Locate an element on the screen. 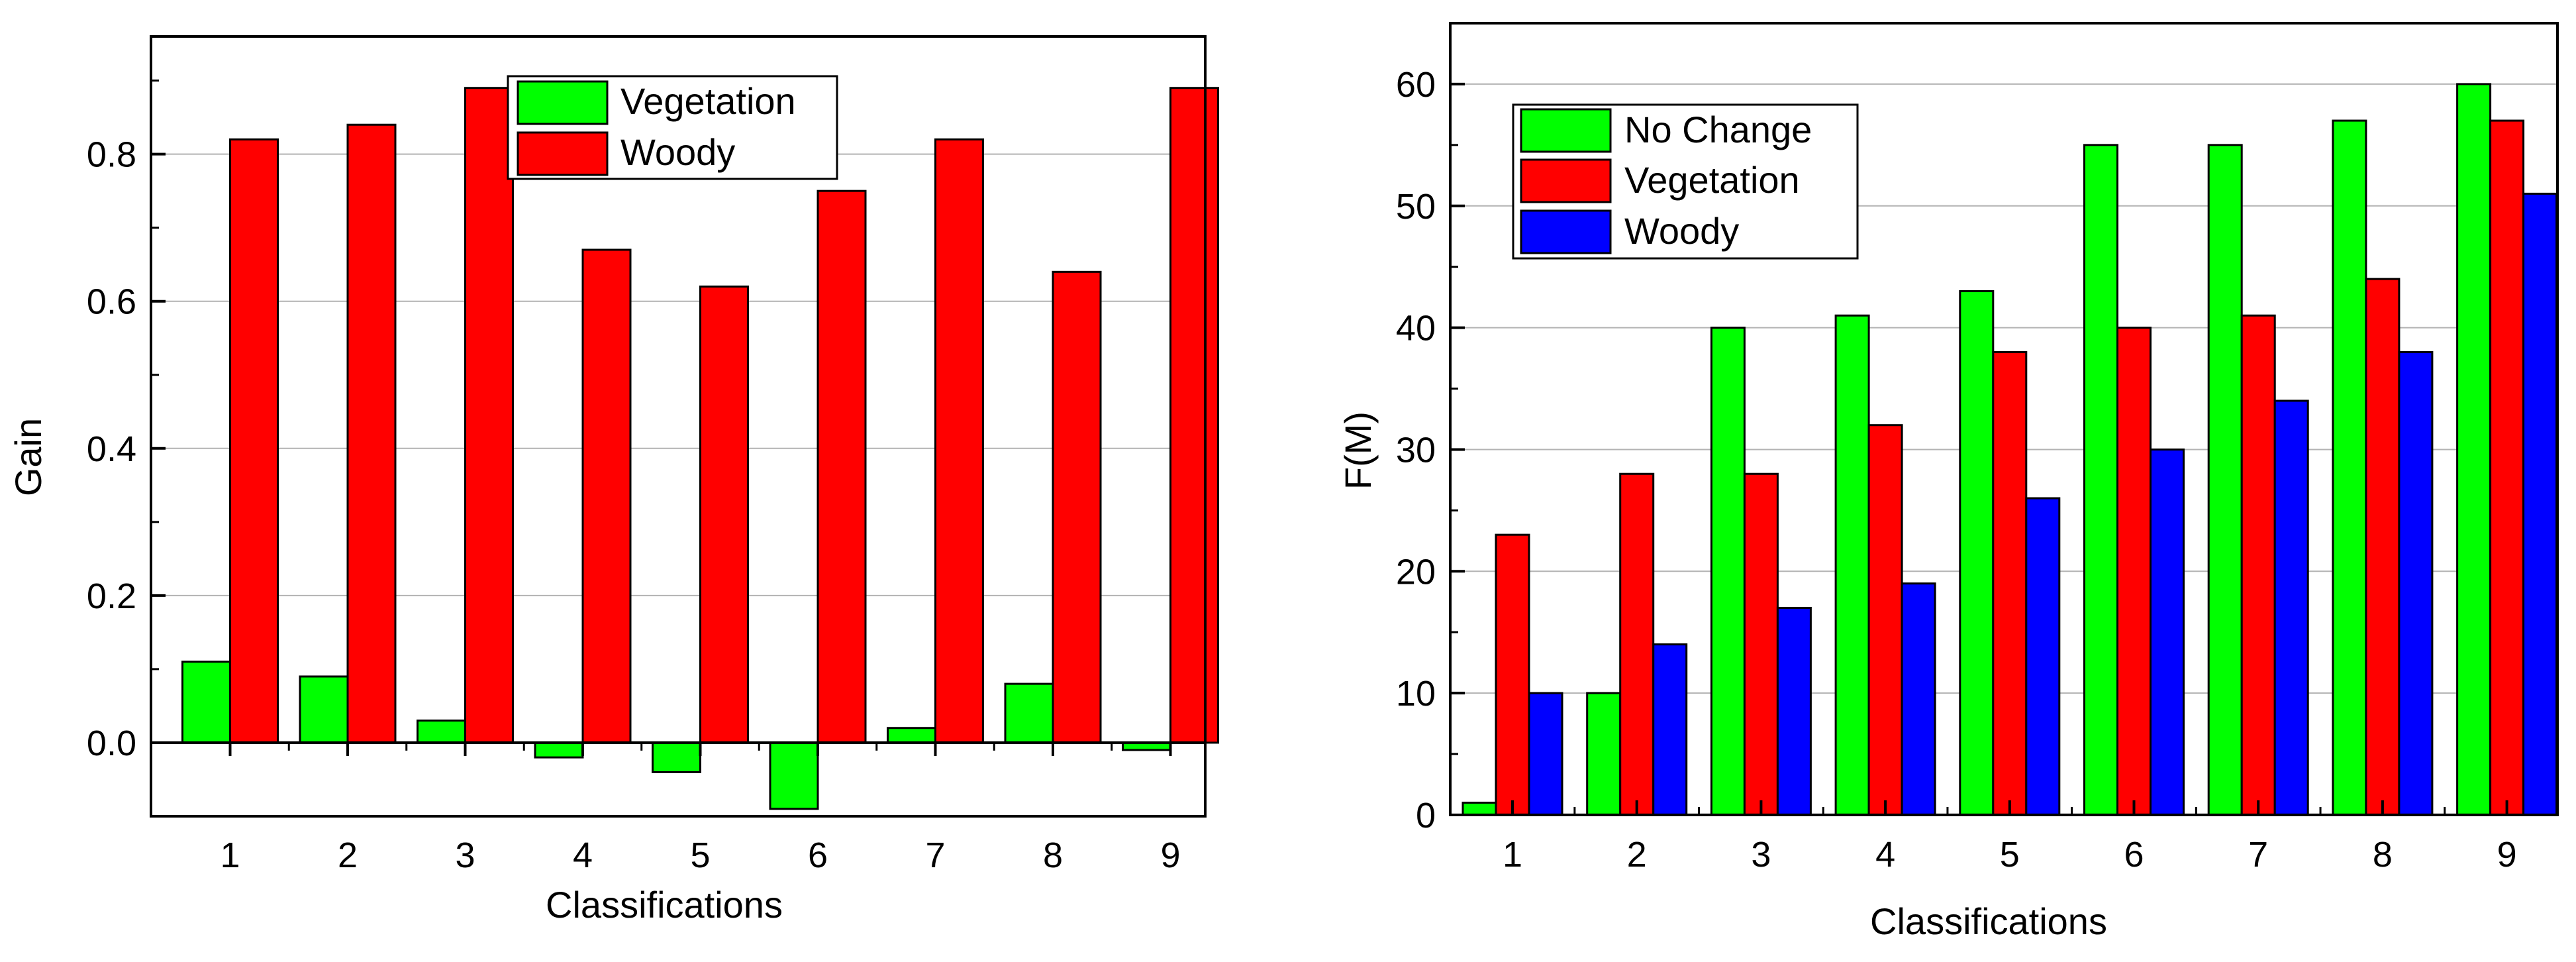 This screenshot has height=962, width=2576. fm-legend-swatch-vegetation is located at coordinates (1566, 180).